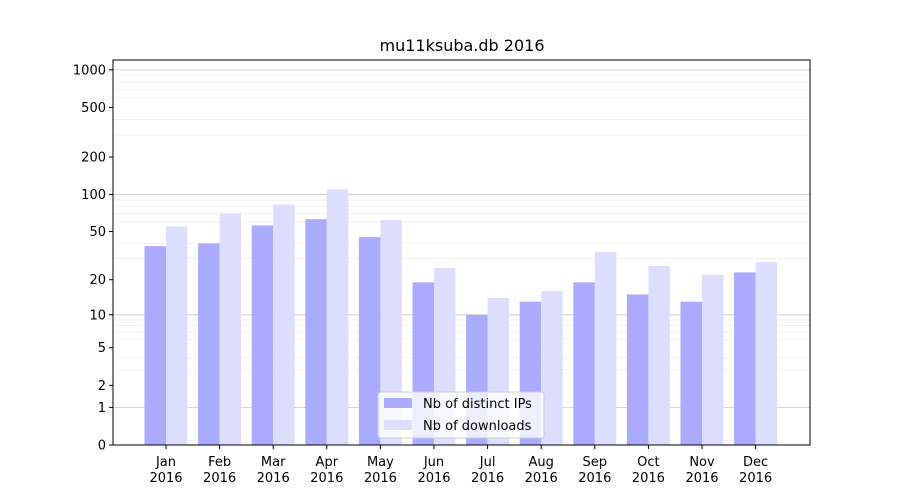 The image size is (900, 500). Describe the element at coordinates (713, 359) in the screenshot. I see `bar-downloads-nov` at that location.